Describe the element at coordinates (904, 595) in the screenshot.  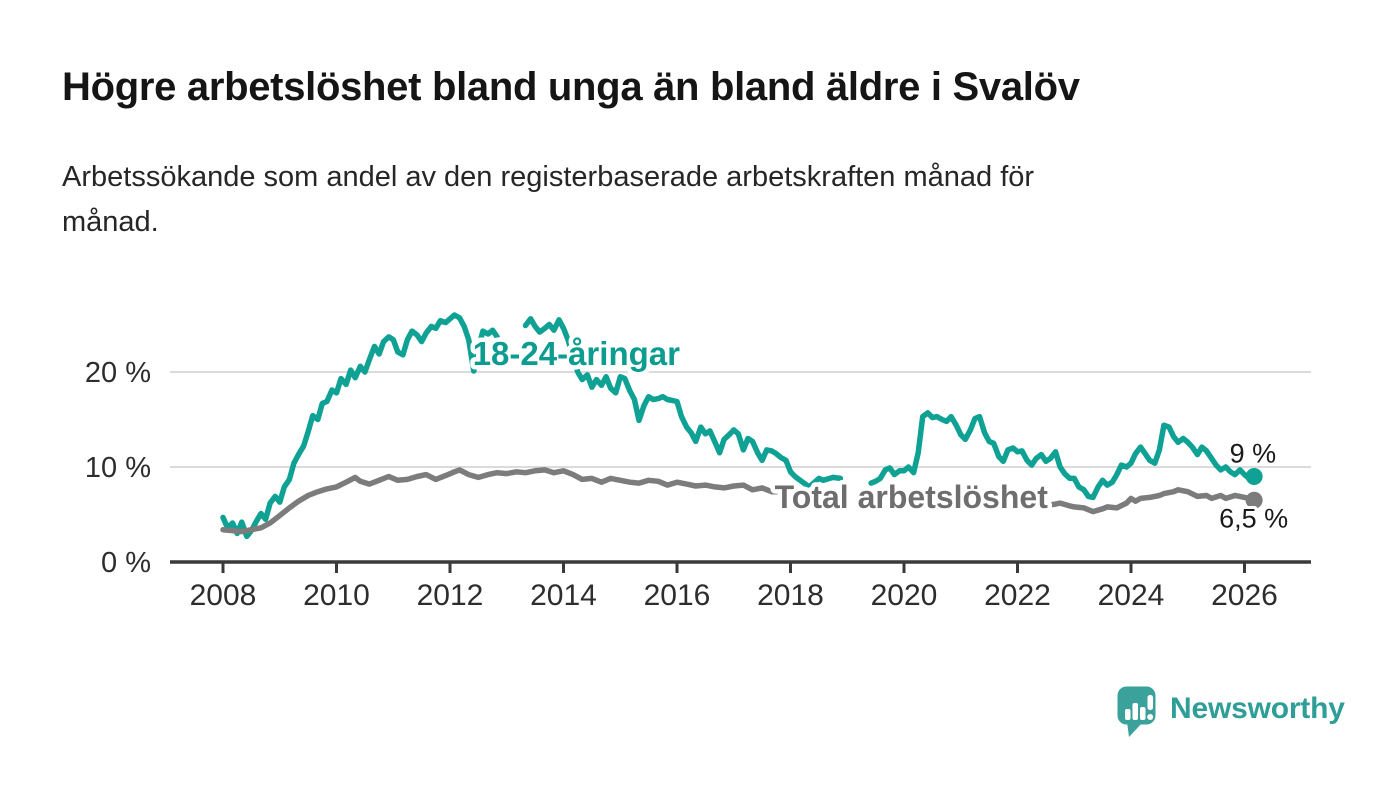
I see `x-tick-label: 2020` at that location.